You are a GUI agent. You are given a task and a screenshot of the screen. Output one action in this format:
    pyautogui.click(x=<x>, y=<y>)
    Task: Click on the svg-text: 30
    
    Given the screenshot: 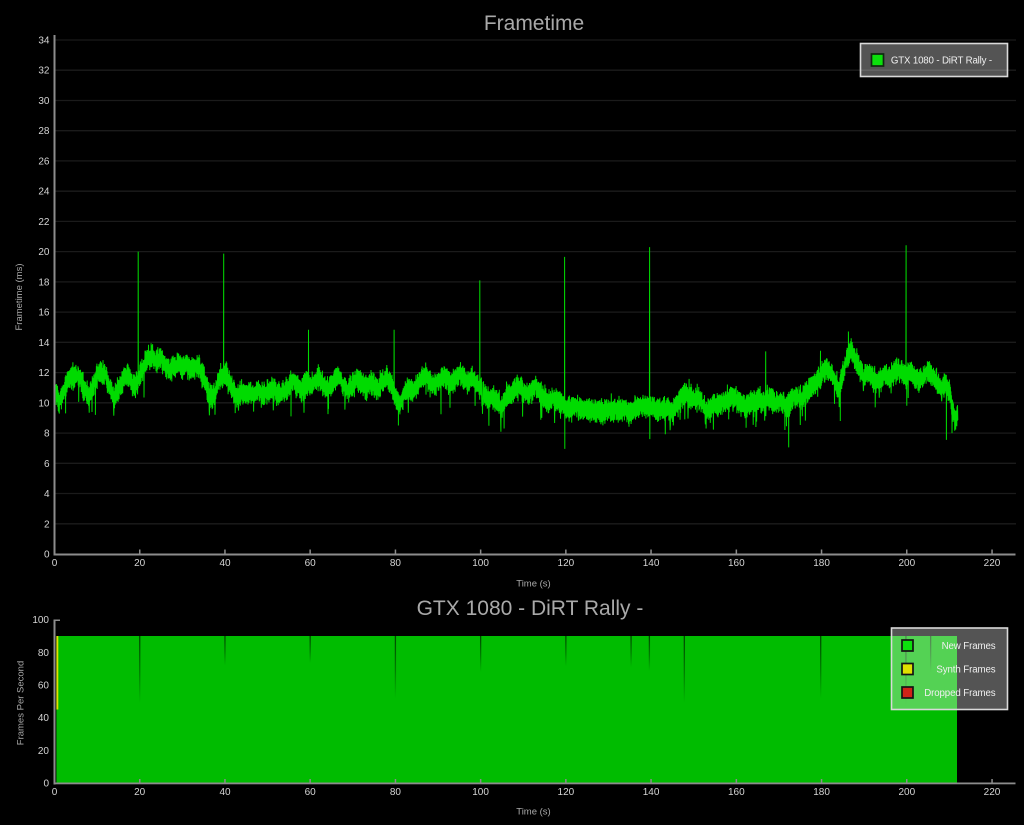 What is the action you would take?
    pyautogui.click(x=44, y=101)
    